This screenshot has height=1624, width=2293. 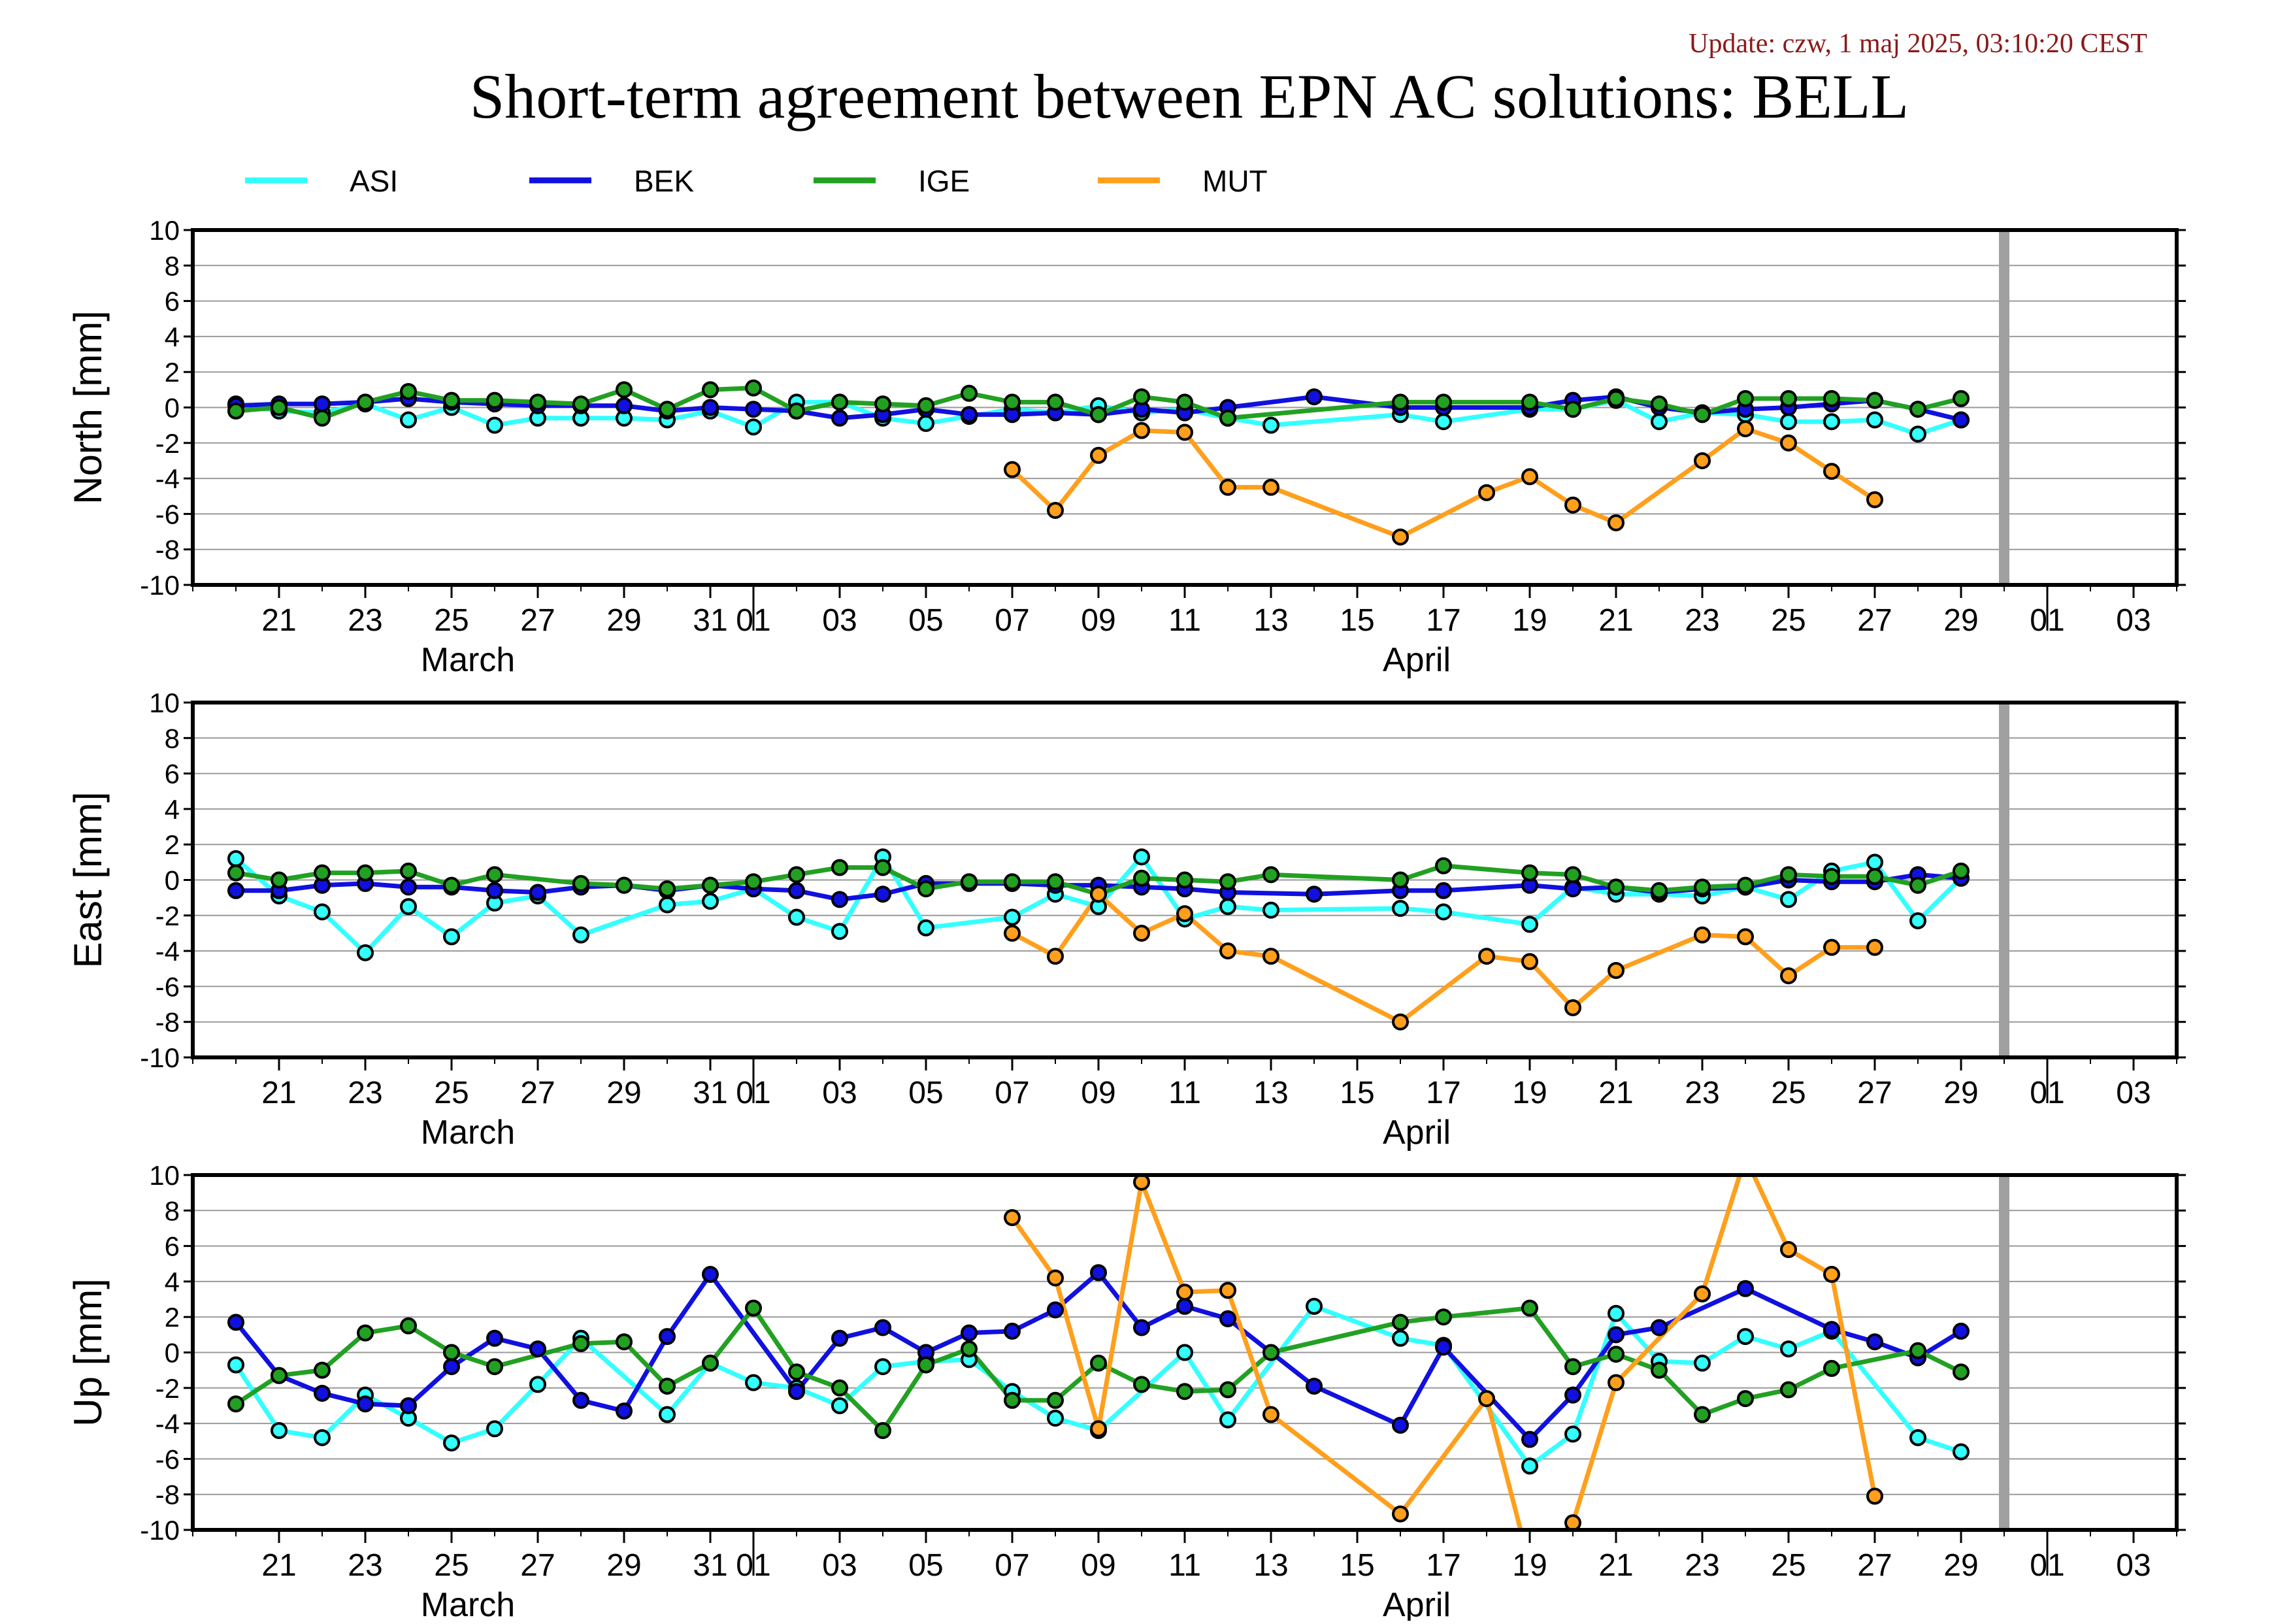 I want to click on y-tick-label: 8, so click(x=173, y=1210).